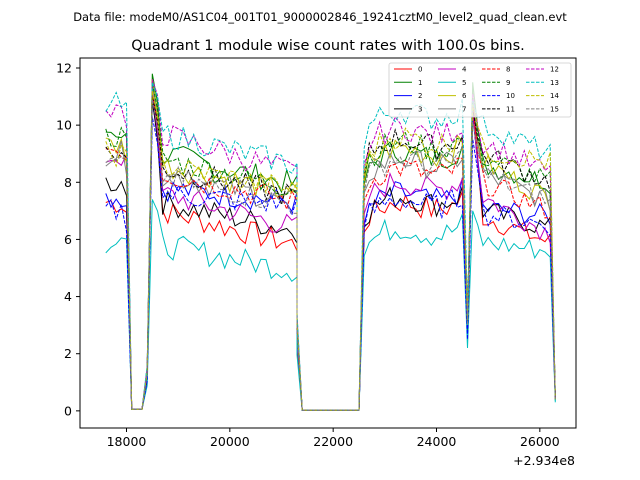 Image resolution: width=640 pixels, height=480 pixels. Describe the element at coordinates (68, 410) in the screenshot. I see `y-tick-label: 0` at that location.